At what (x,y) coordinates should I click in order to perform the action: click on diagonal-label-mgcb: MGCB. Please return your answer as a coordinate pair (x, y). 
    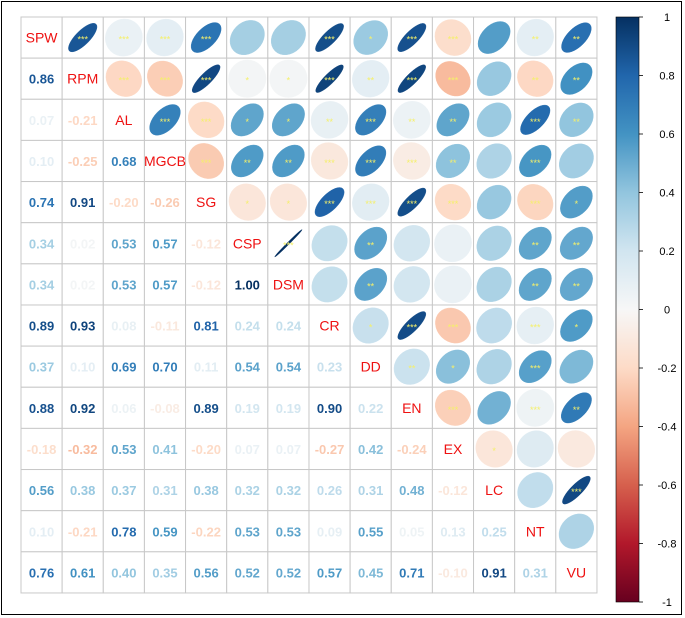
    Looking at the image, I should click on (165, 161).